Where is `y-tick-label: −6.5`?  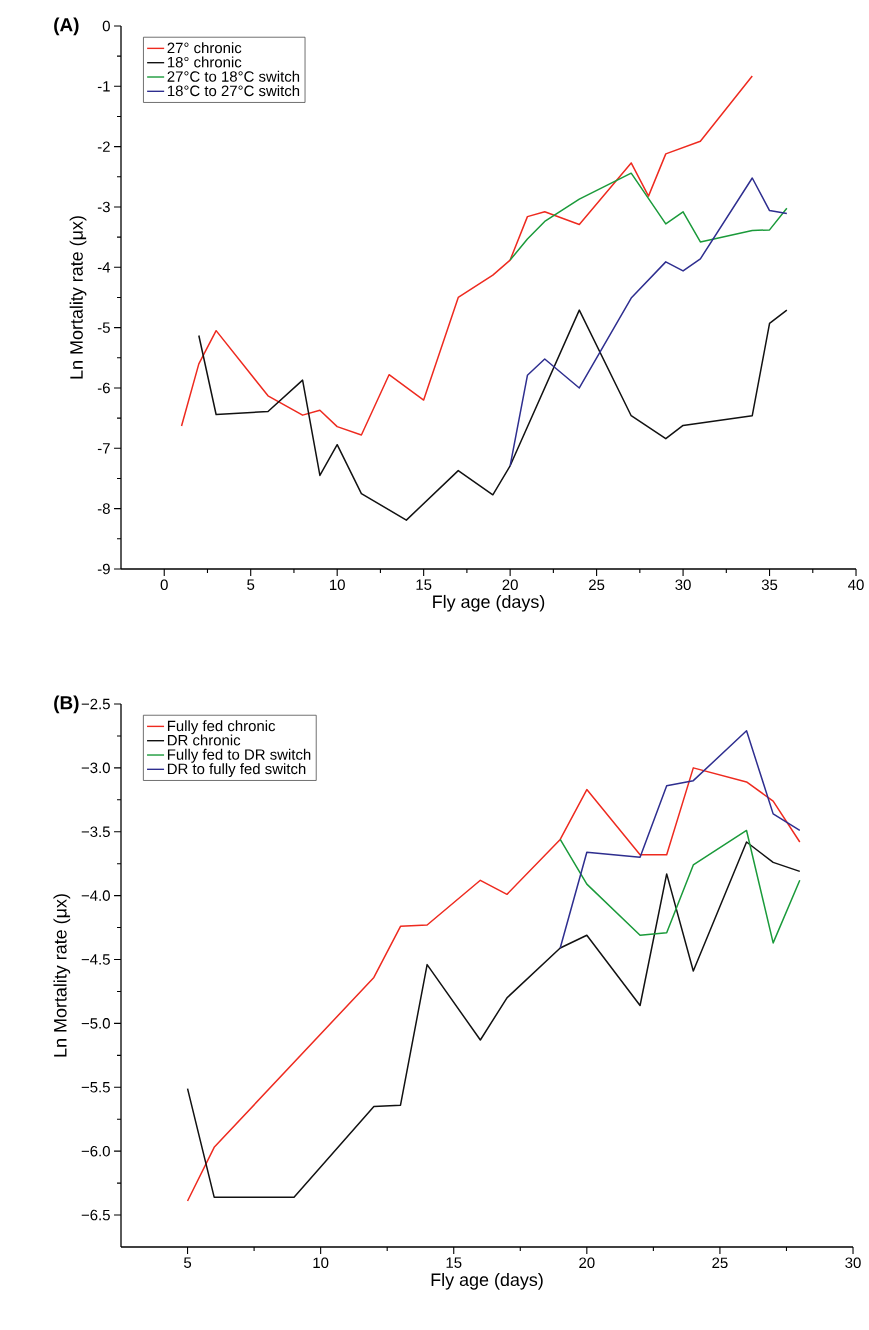
y-tick-label: −6.5 is located at coordinates (95, 1215).